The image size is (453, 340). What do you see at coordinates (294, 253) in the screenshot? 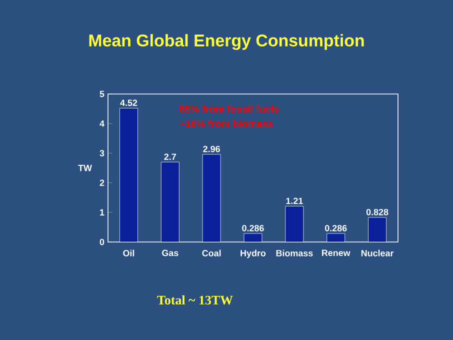
I see `x-tick-label: Biomass` at bounding box center [294, 253].